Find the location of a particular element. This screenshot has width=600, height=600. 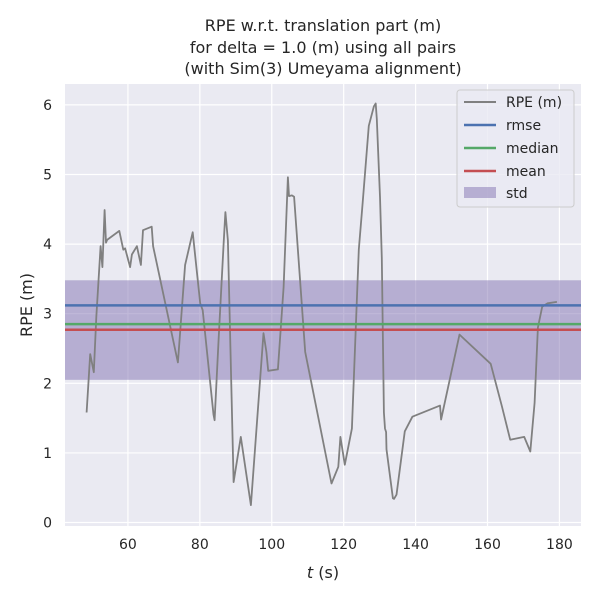

x-tick-label: 80 is located at coordinates (200, 545).